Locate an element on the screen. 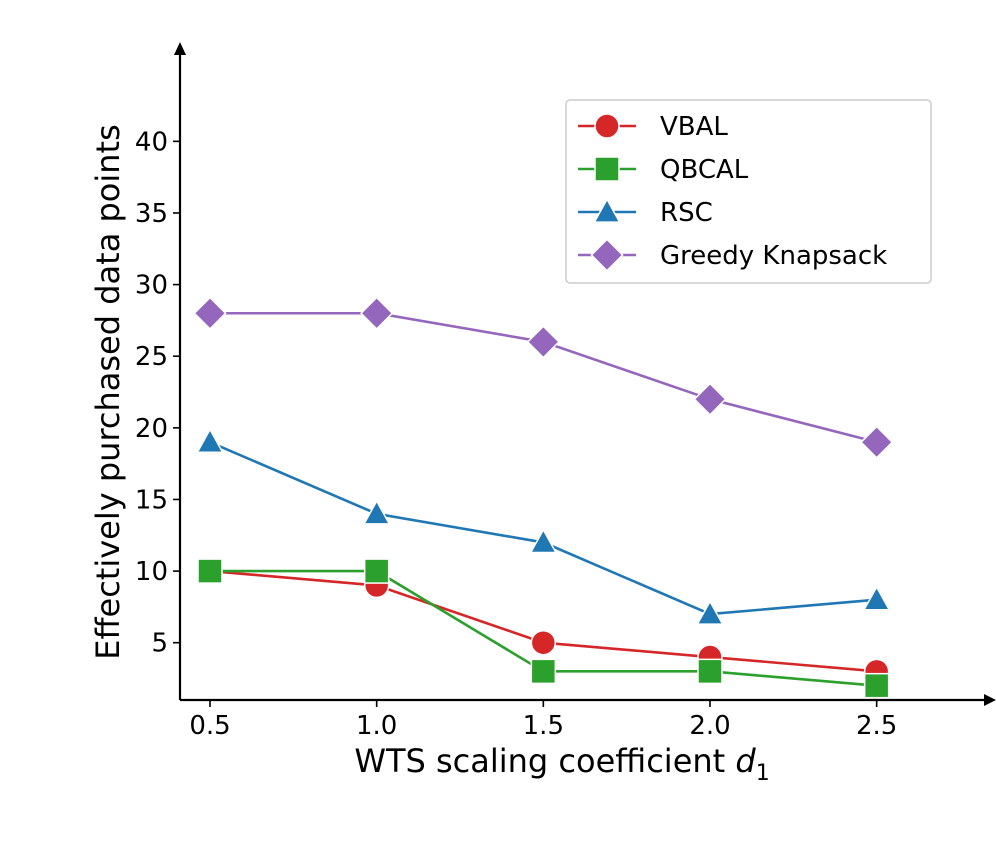  x-axis-title-subscript: 1 is located at coordinates (763, 773).